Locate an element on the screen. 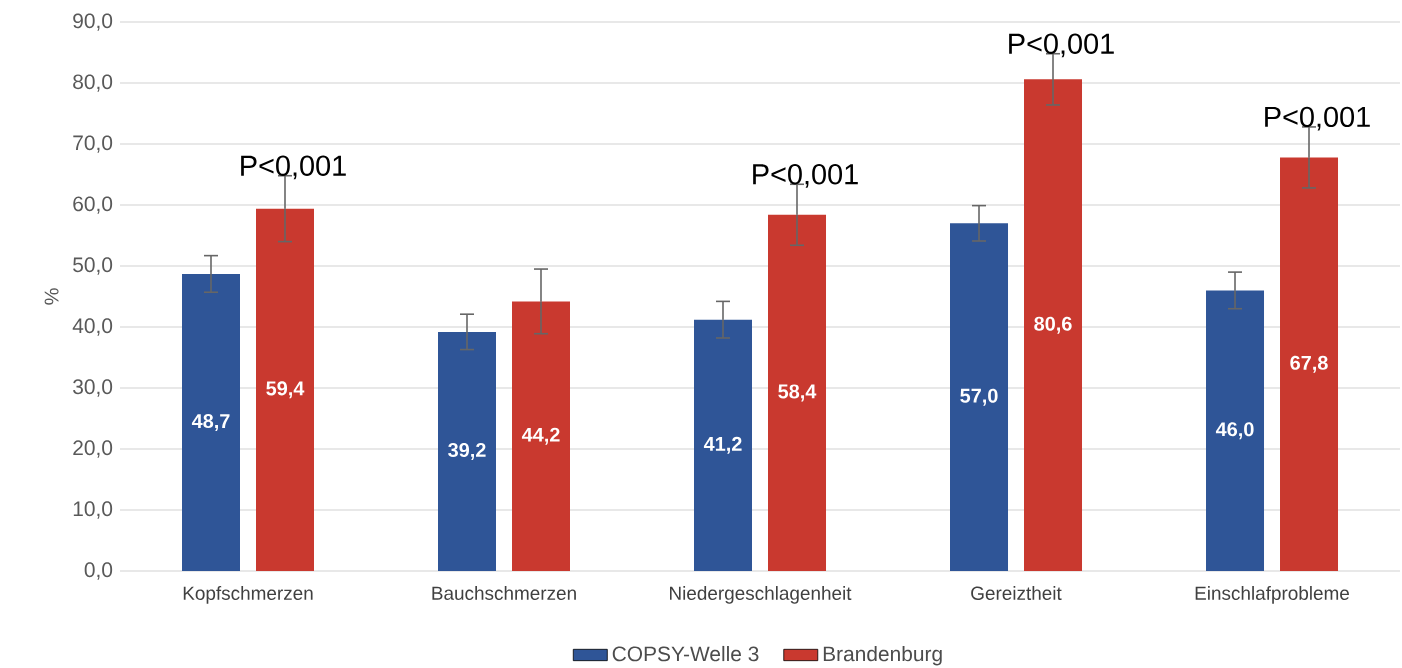 The height and width of the screenshot is (668, 1402). data-label: 57,0 is located at coordinates (979, 397).